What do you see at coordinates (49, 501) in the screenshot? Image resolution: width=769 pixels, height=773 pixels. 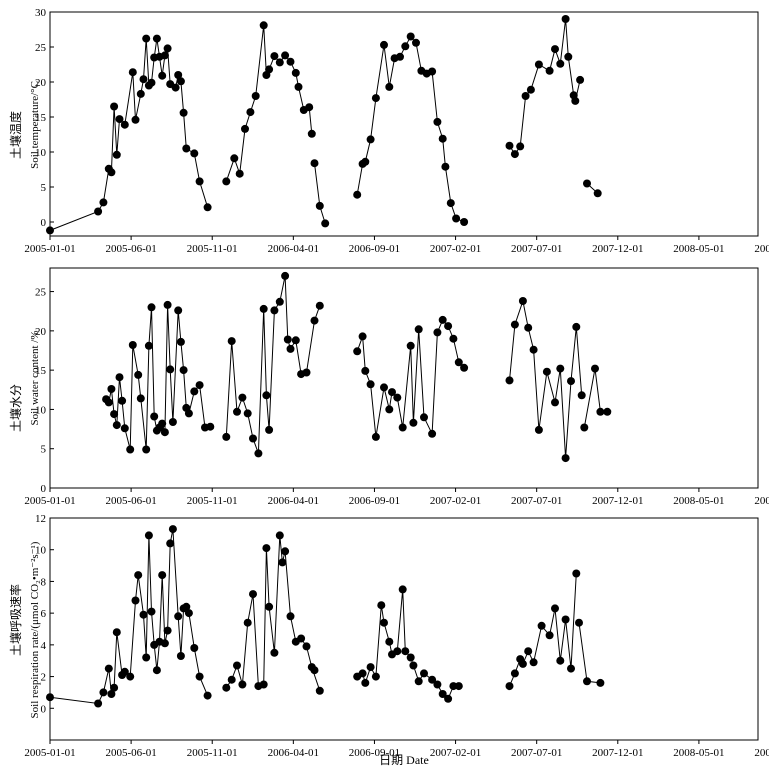 I see `water-xtick-label: 2005-01-01` at bounding box center [49, 501].